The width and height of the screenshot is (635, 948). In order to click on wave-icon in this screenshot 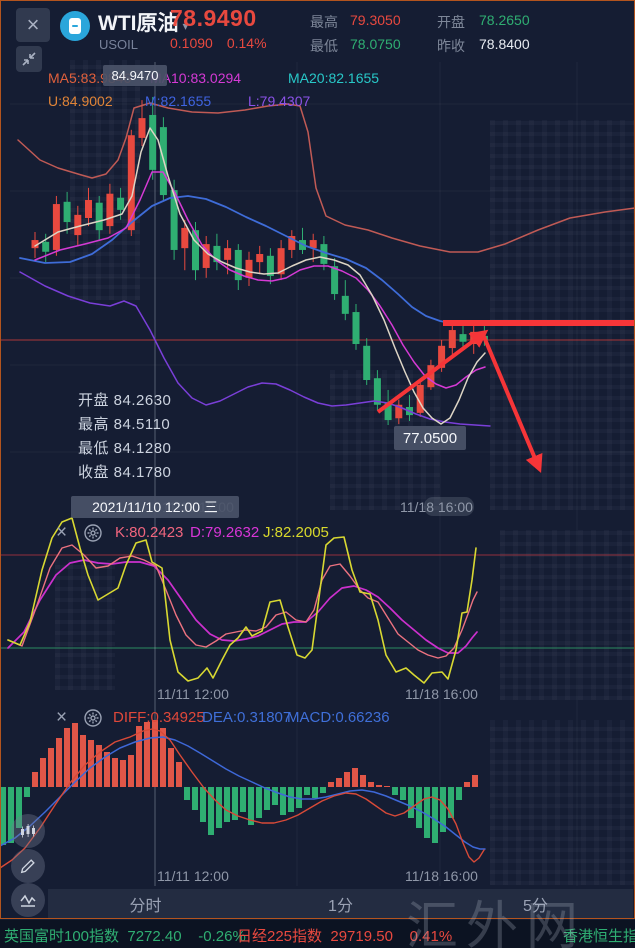, I will do `click(28, 900)`.